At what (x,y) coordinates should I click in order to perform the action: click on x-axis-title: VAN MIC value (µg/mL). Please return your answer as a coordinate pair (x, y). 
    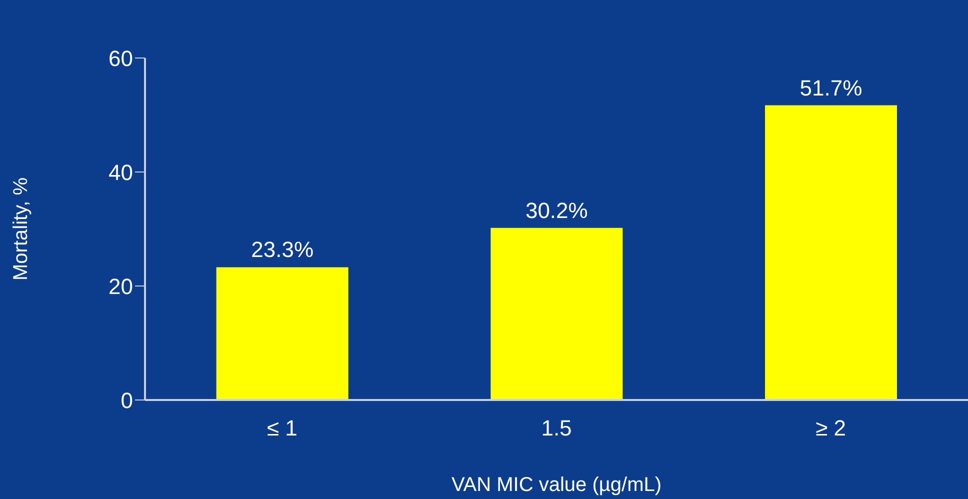
    Looking at the image, I should click on (556, 485).